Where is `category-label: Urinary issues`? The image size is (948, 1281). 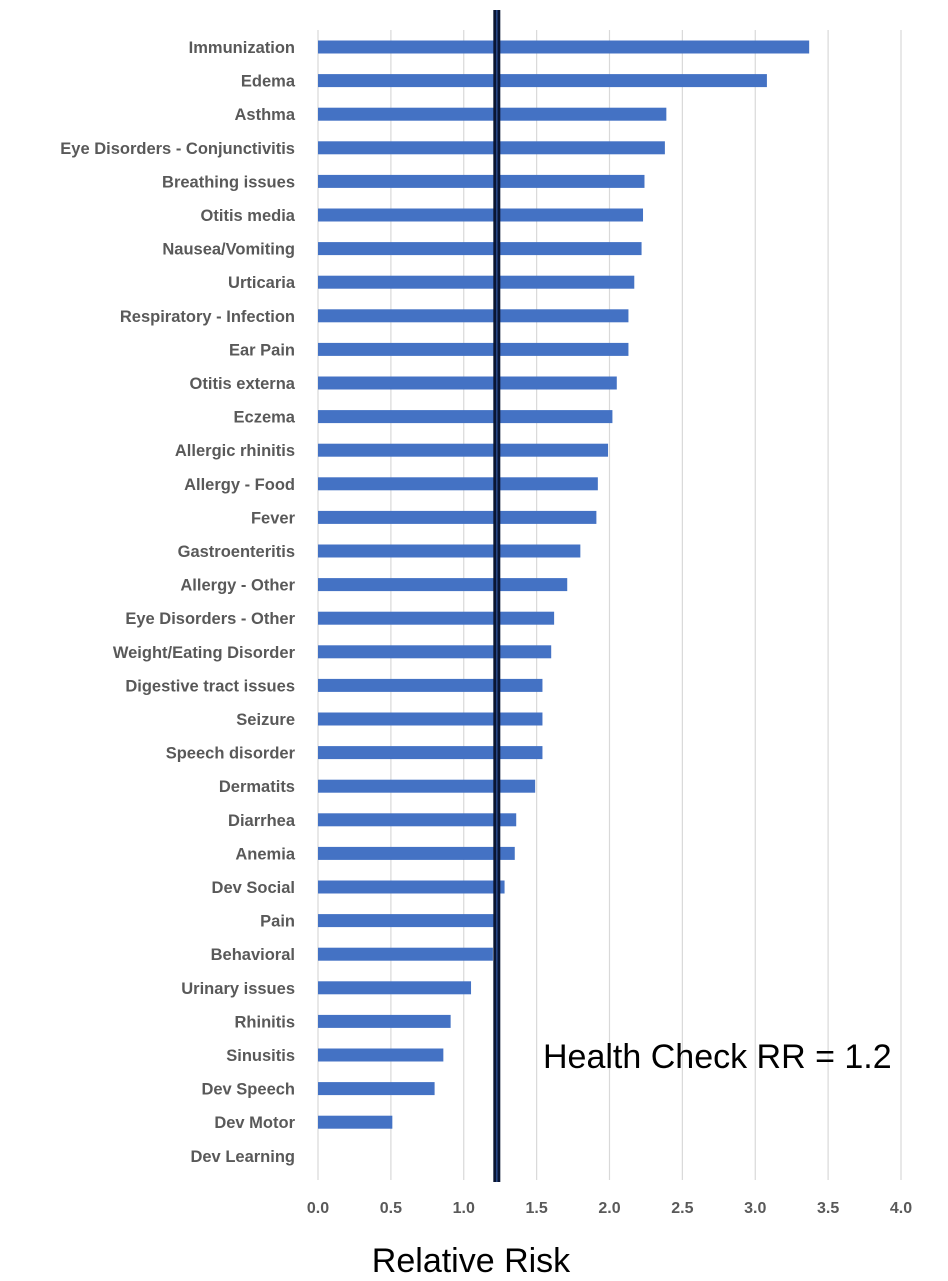
category-label: Urinary issues is located at coordinates (238, 989).